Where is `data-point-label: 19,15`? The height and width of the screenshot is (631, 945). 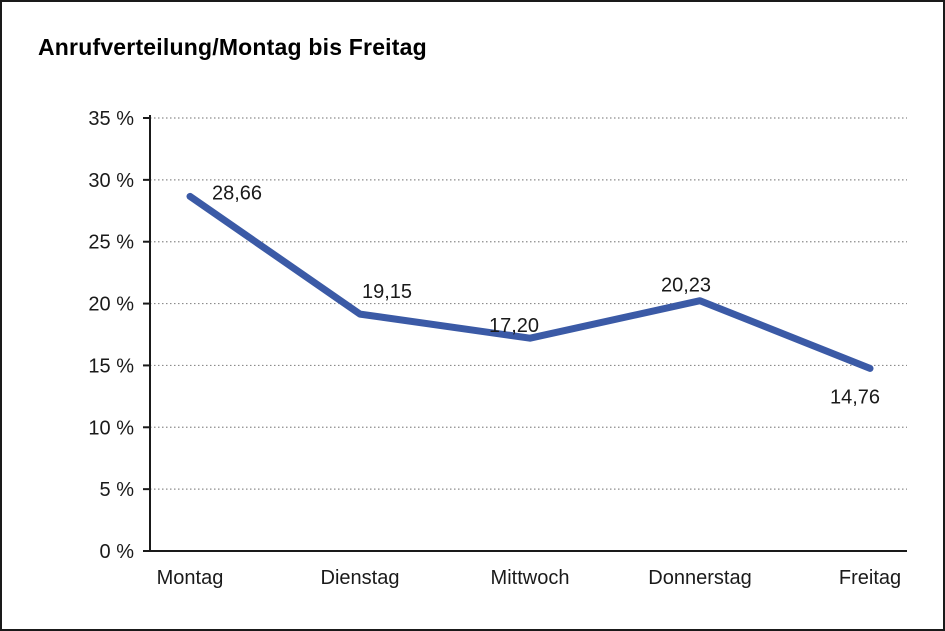
data-point-label: 19,15 is located at coordinates (387, 292).